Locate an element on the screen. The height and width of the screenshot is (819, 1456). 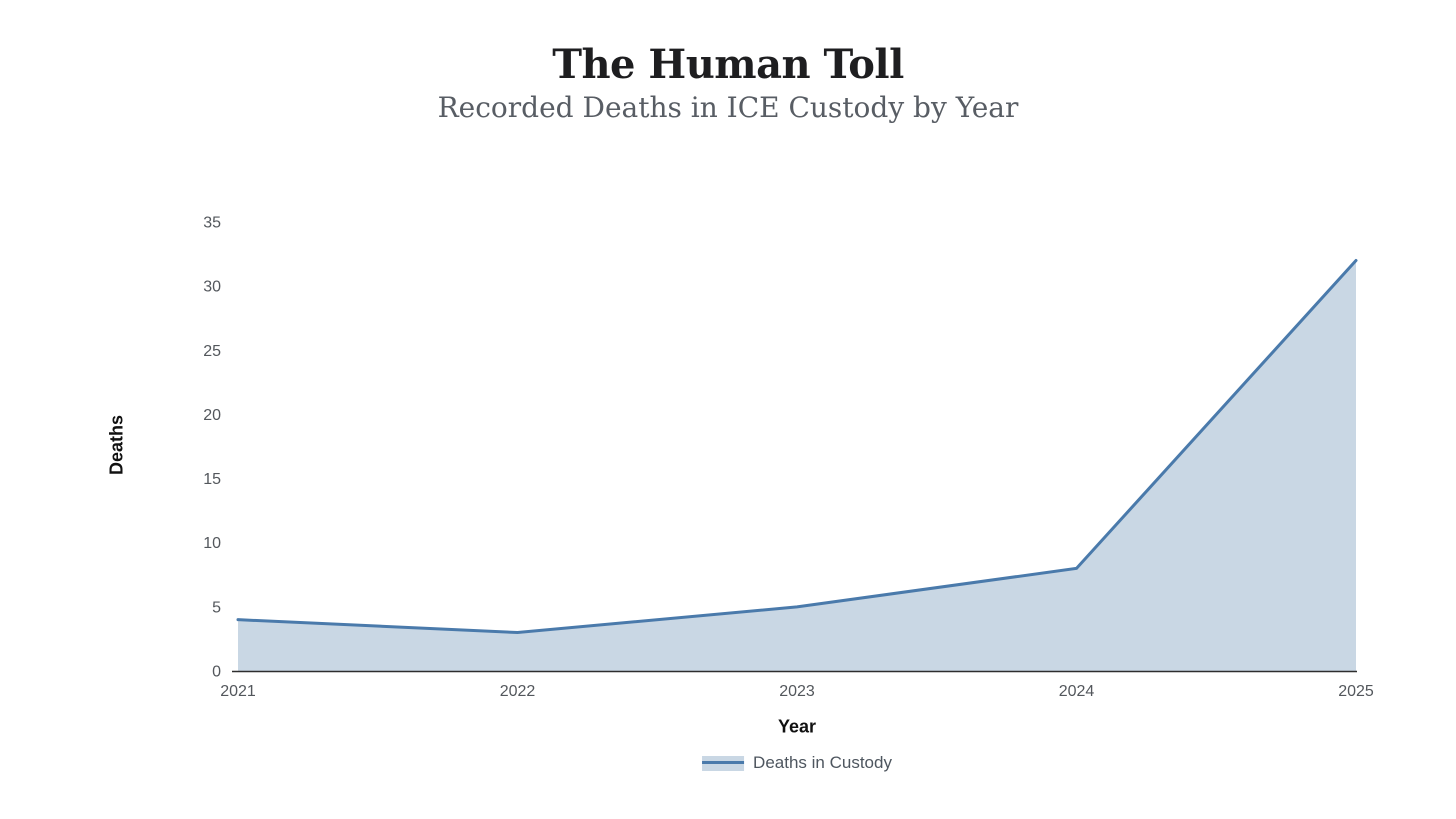
y-tick-label: 30 is located at coordinates (212, 287).